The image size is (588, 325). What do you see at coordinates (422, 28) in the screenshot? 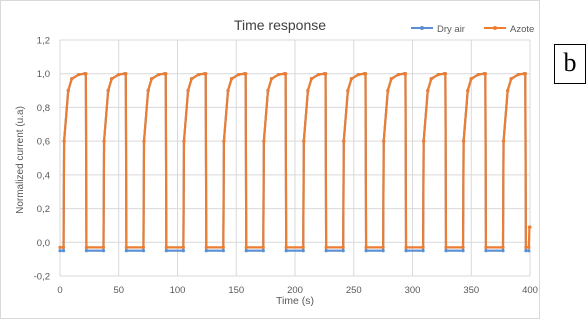
I see `legend-marker-dry-air` at bounding box center [422, 28].